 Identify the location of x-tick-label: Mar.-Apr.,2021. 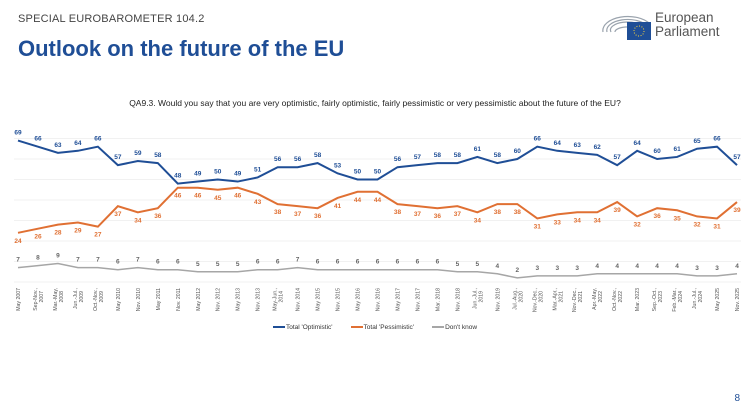
(558, 299).